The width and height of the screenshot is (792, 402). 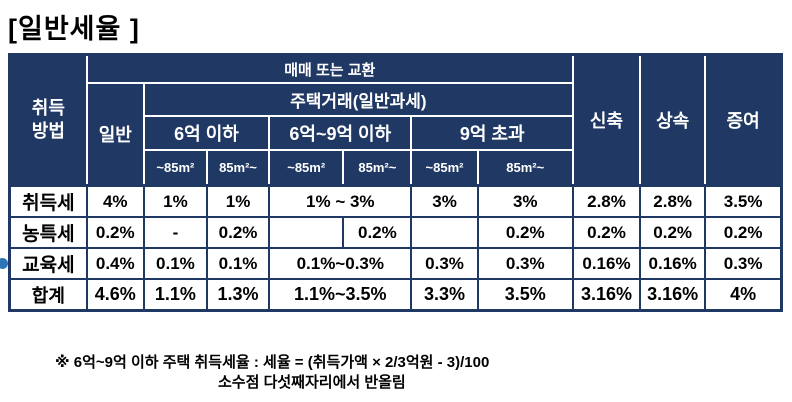 What do you see at coordinates (444, 295) in the screenshot?
I see `rate-cell: 3.3%` at bounding box center [444, 295].